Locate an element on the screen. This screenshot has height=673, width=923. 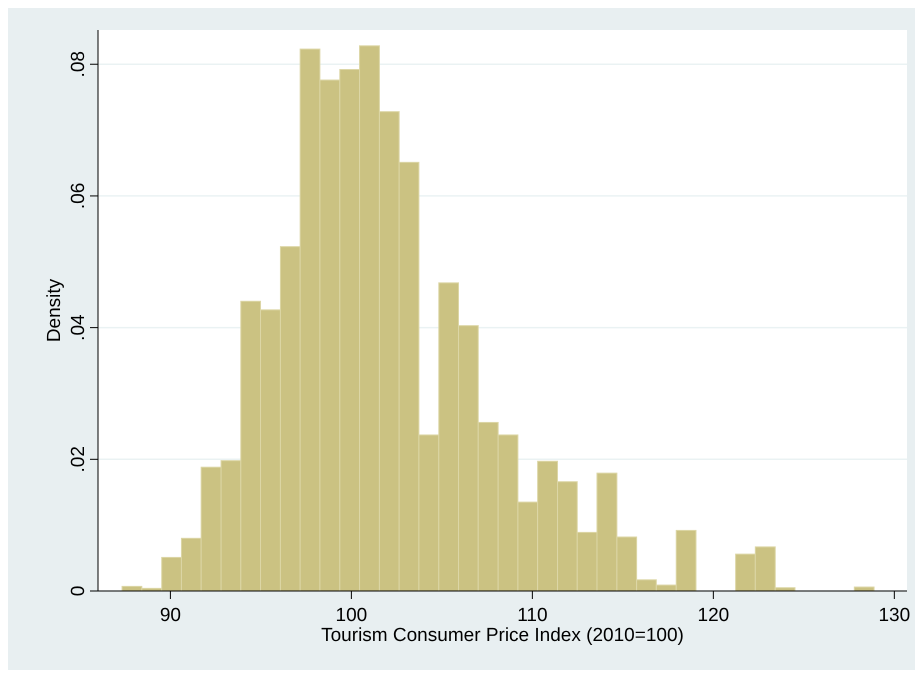
y-axis-title: Density is located at coordinates (54, 310).